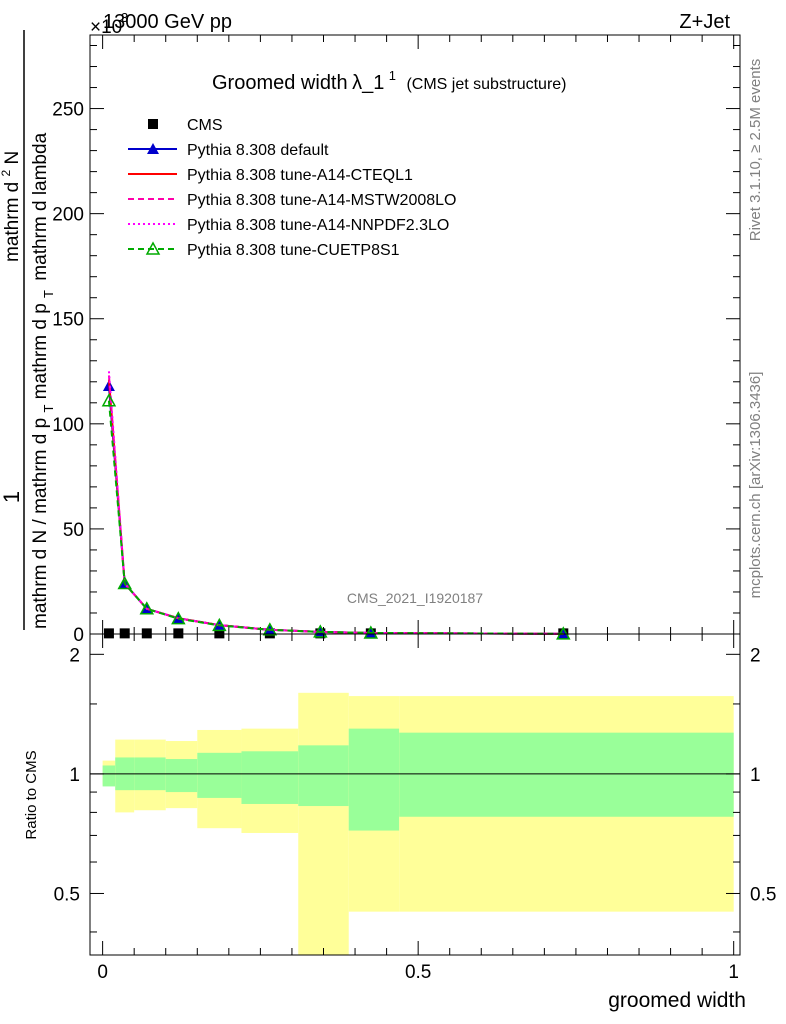 This screenshot has height=1024, width=786. What do you see at coordinates (31, 794) in the screenshot?
I see `ratio-ylabel: Ratio to CMS` at bounding box center [31, 794].